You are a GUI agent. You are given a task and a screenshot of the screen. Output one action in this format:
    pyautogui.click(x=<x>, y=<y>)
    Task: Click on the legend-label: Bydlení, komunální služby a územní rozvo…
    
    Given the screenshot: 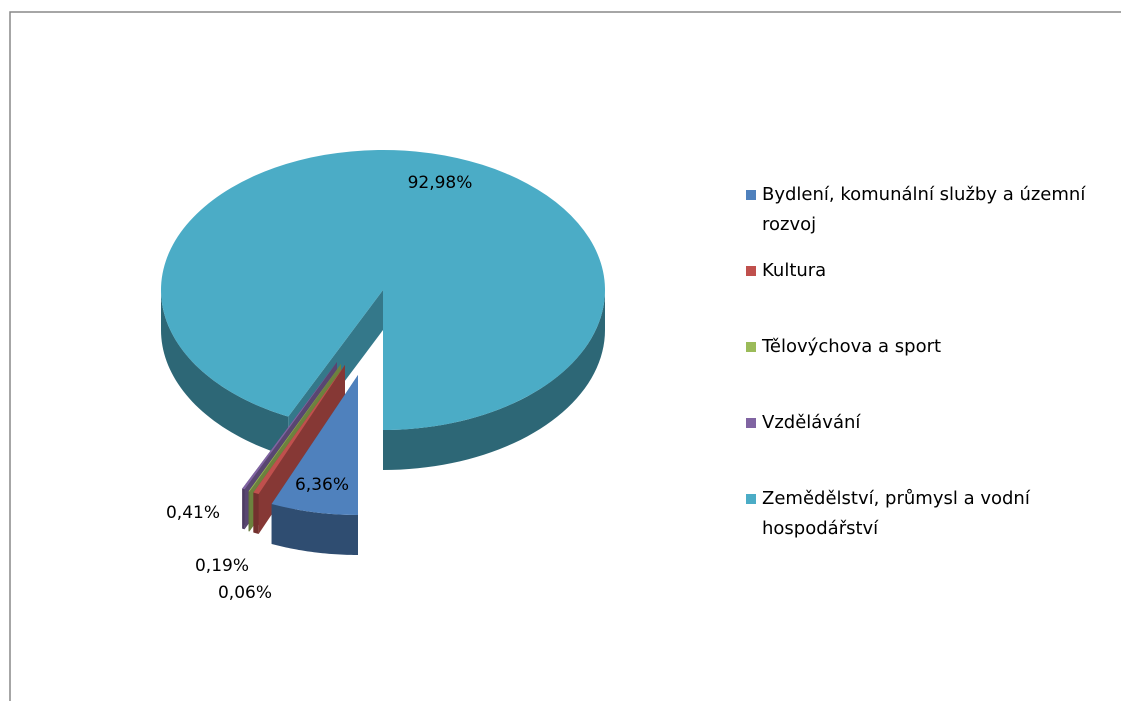 What is the action you would take?
    pyautogui.click(x=924, y=209)
    